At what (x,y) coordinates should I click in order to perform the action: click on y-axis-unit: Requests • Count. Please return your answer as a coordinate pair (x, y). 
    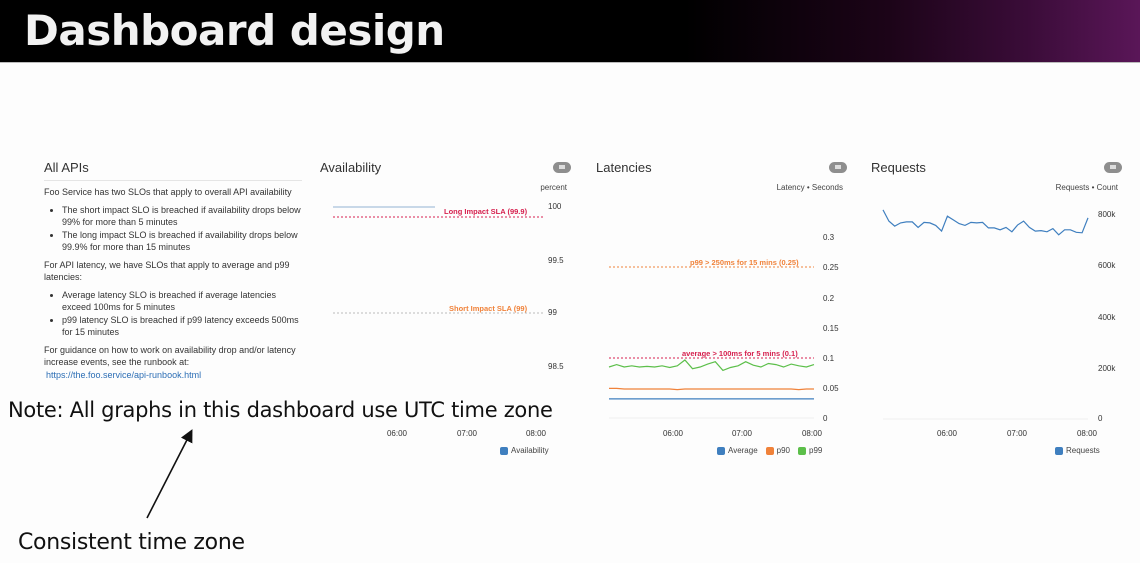
    Looking at the image, I should click on (1086, 187).